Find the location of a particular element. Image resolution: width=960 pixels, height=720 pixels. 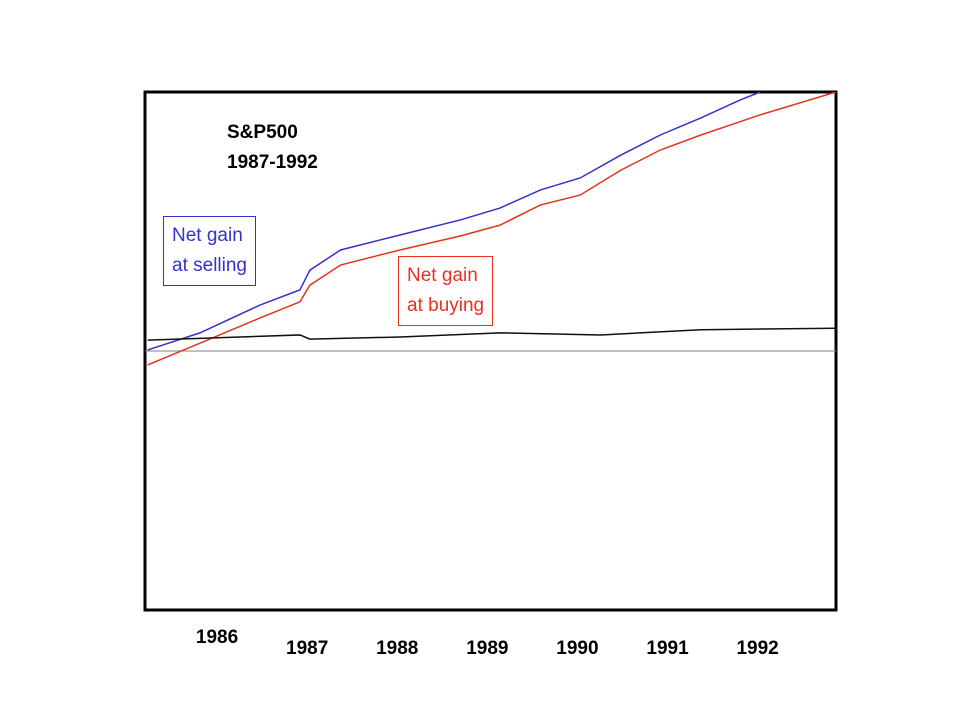

series-line is located at coordinates (491, 334).